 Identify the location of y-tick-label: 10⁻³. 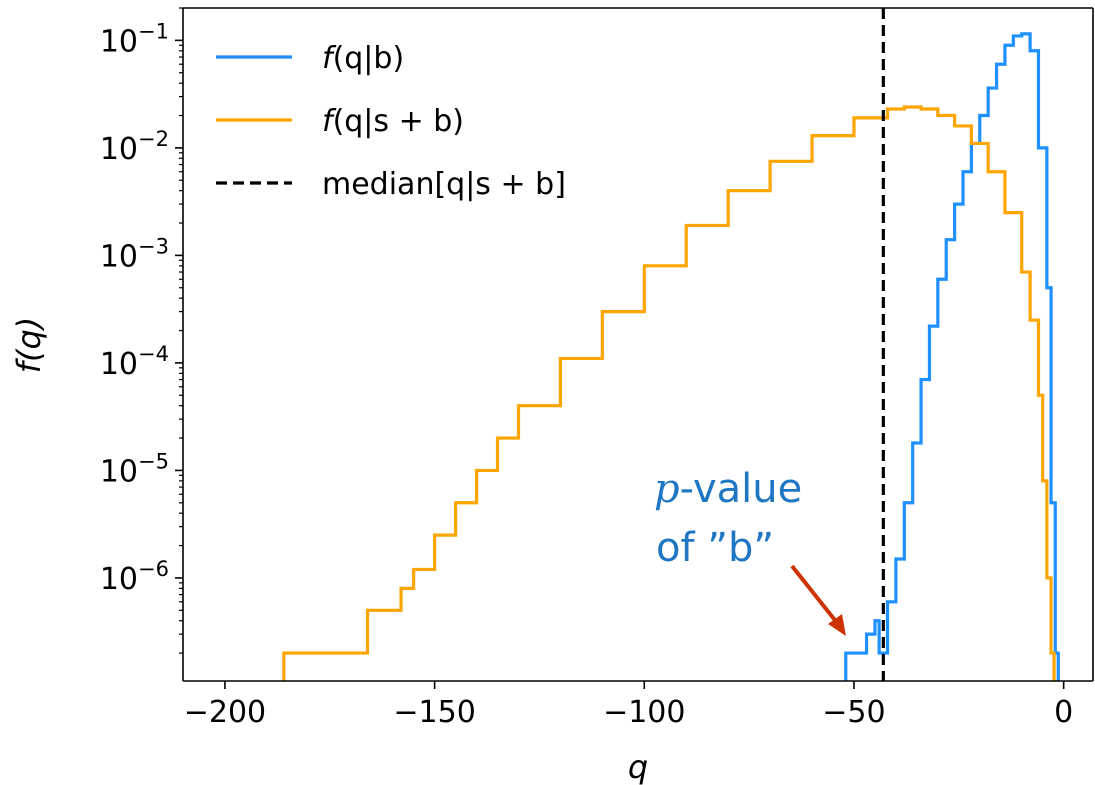
(134, 254).